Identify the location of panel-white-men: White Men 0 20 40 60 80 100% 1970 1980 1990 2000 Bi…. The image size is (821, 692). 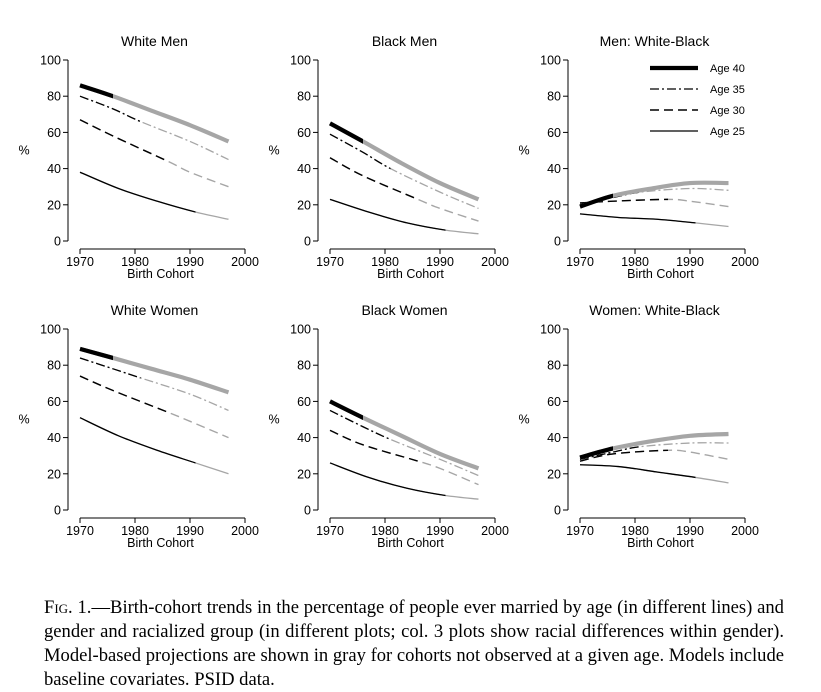
(138, 157).